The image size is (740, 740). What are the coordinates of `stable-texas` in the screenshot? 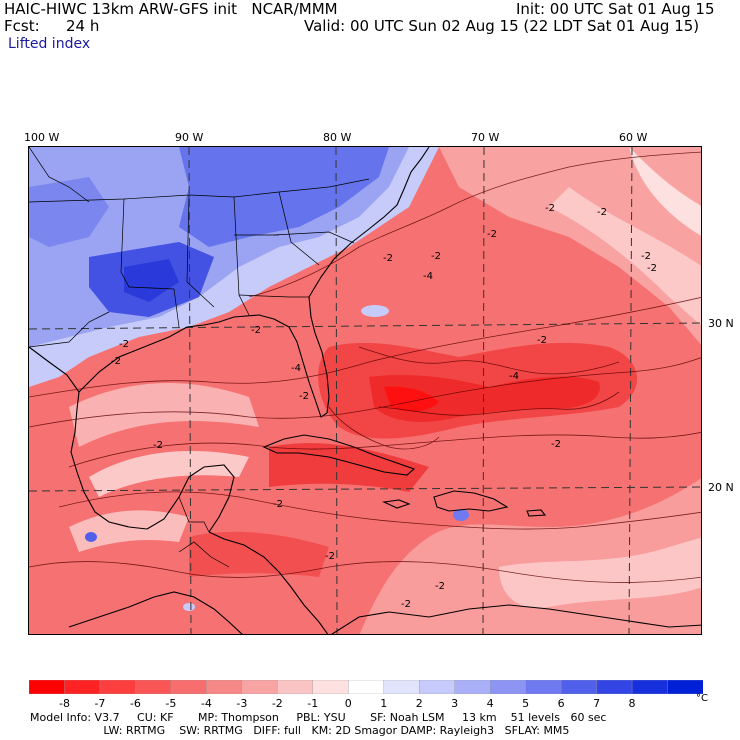 It's located at (69, 212).